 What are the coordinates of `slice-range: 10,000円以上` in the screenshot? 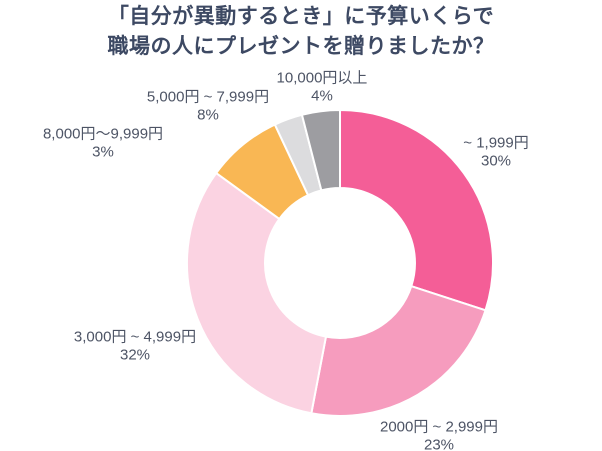 It's located at (322, 78).